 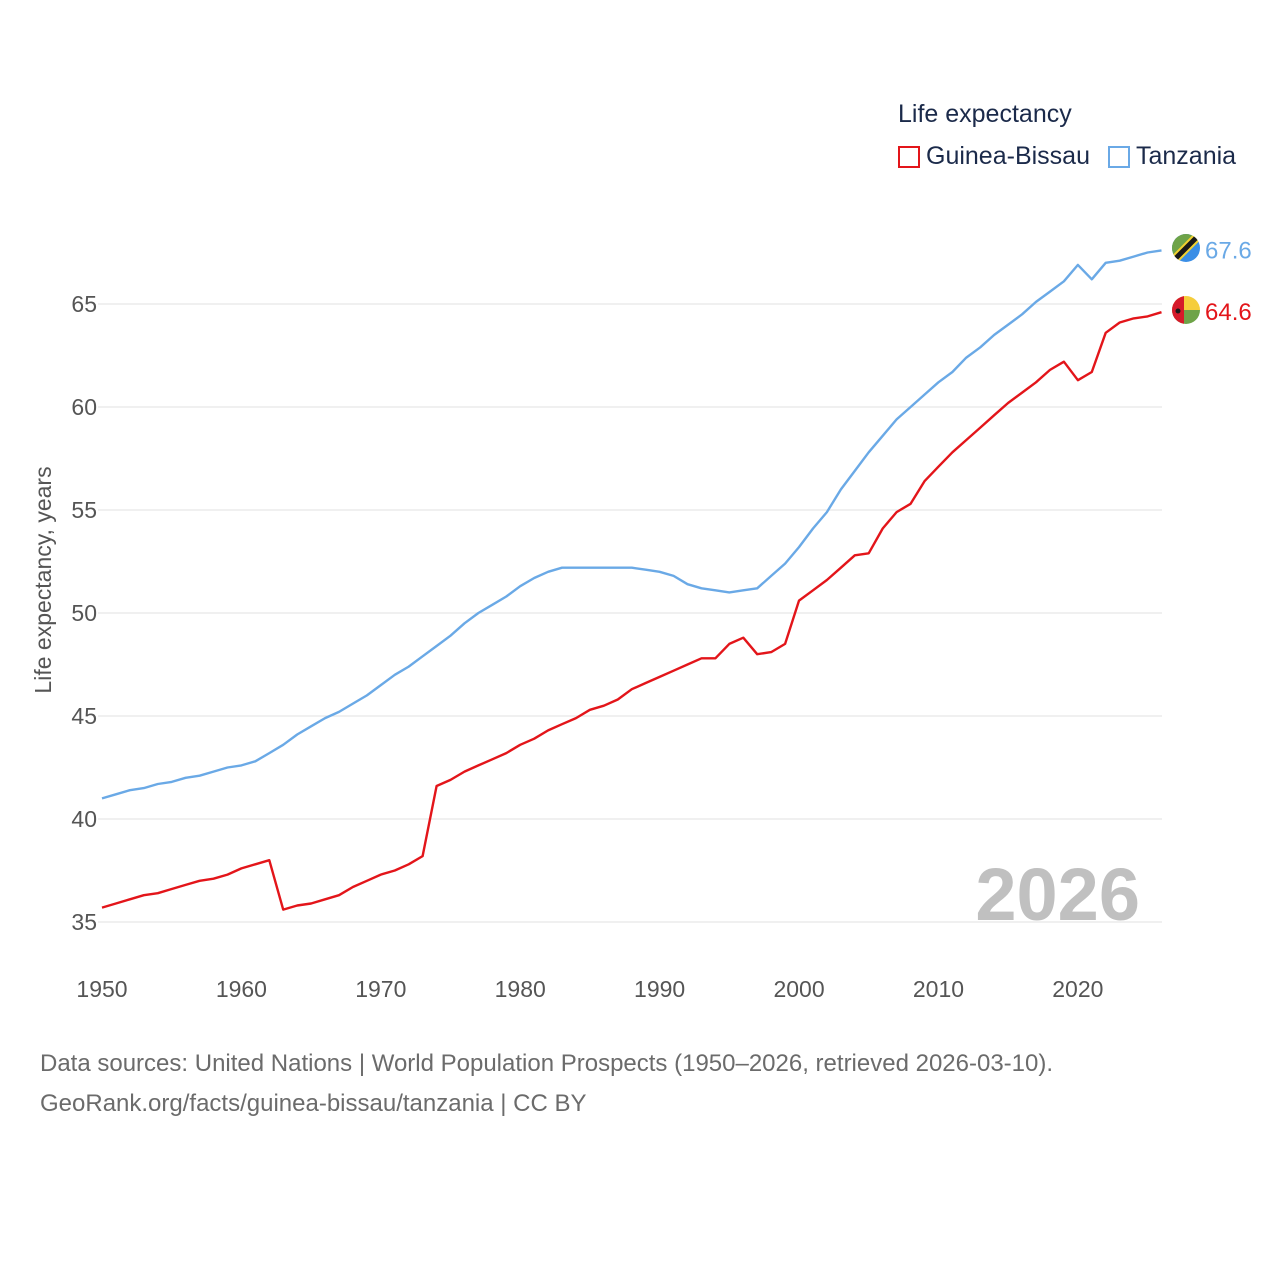 What do you see at coordinates (84, 304) in the screenshot?
I see `y-tick-label: 65` at bounding box center [84, 304].